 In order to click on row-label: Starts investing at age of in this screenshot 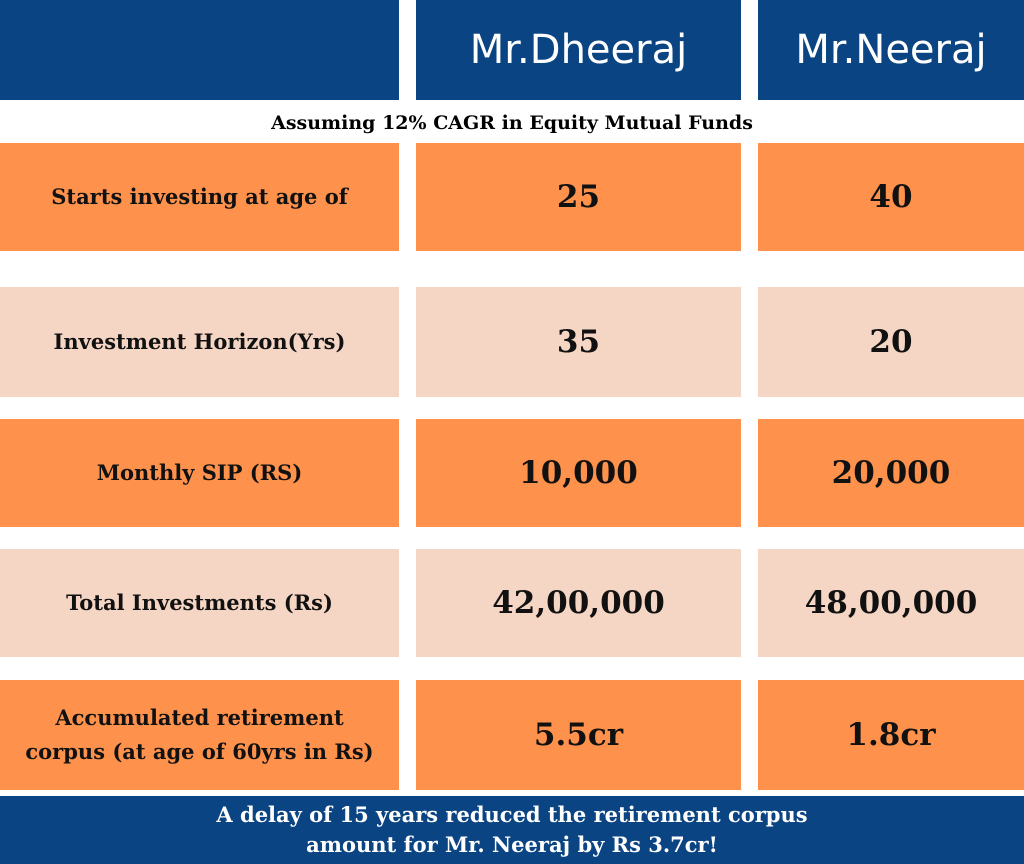, I will do `click(199, 197)`.